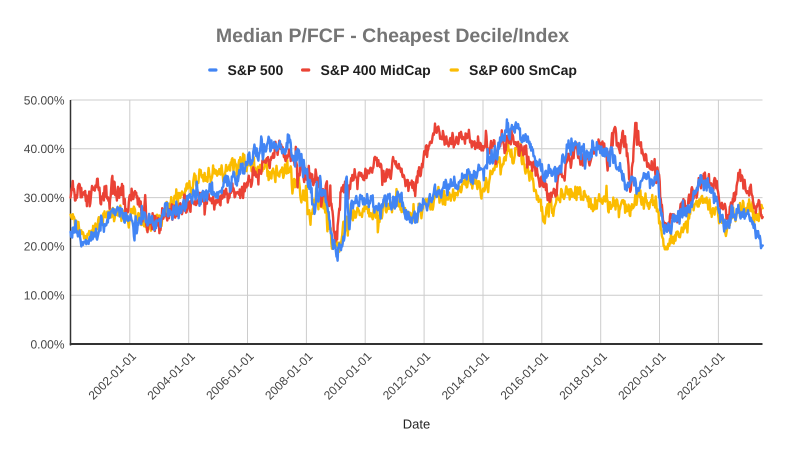  I want to click on svg-text: 20.00%, so click(44, 247).